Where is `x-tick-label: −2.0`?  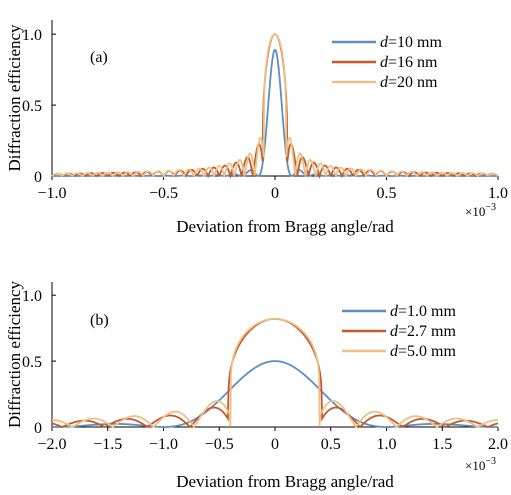
x-tick-label: −2.0 is located at coordinates (51, 444).